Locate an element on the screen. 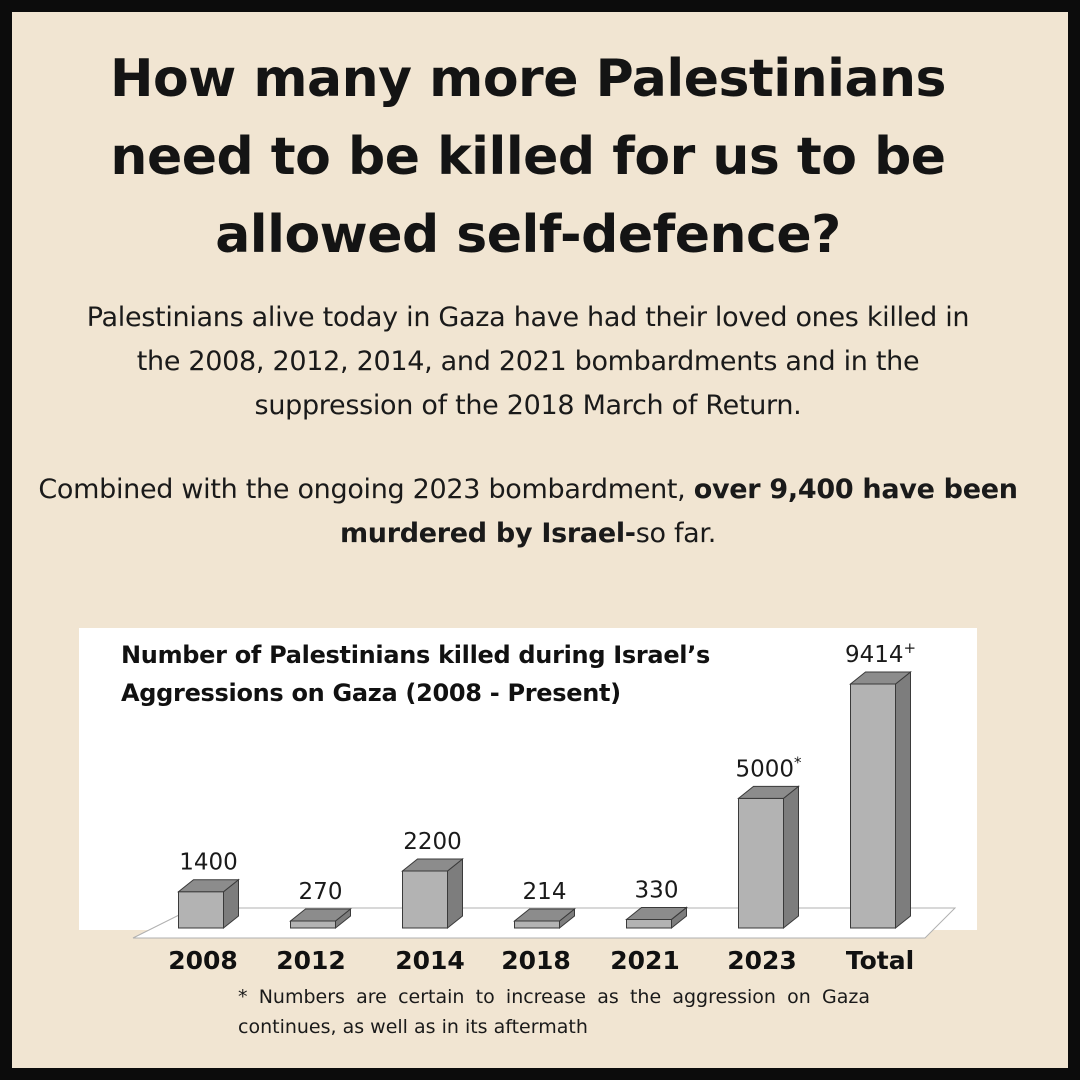  bar-top-2012 is located at coordinates (320, 915).